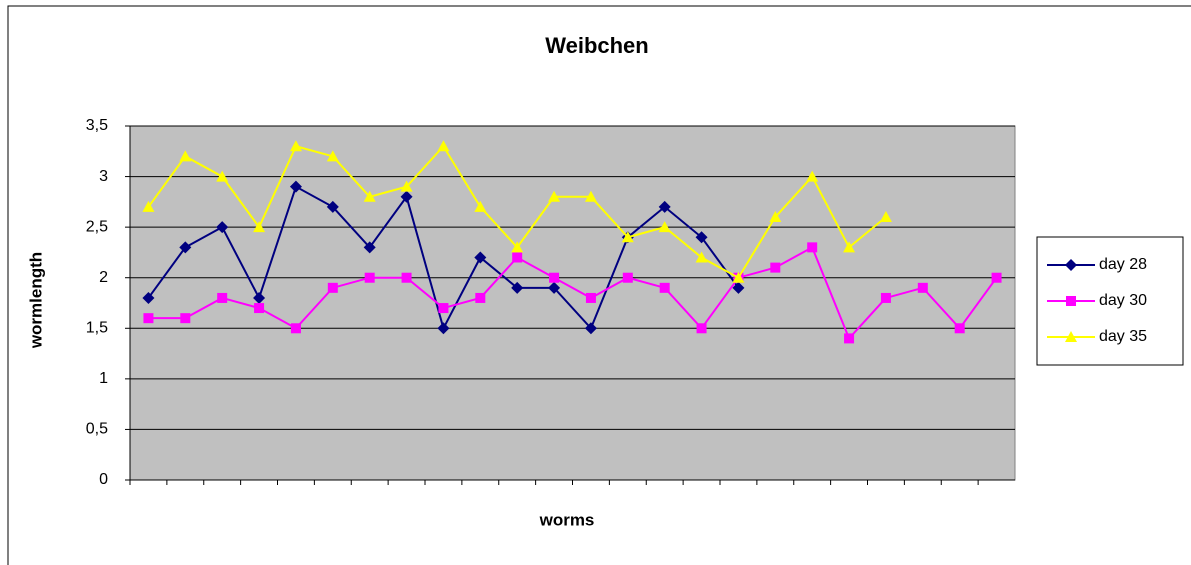 The width and height of the screenshot is (1191, 565). What do you see at coordinates (597, 45) in the screenshot?
I see `chart-title: Weibchen` at bounding box center [597, 45].